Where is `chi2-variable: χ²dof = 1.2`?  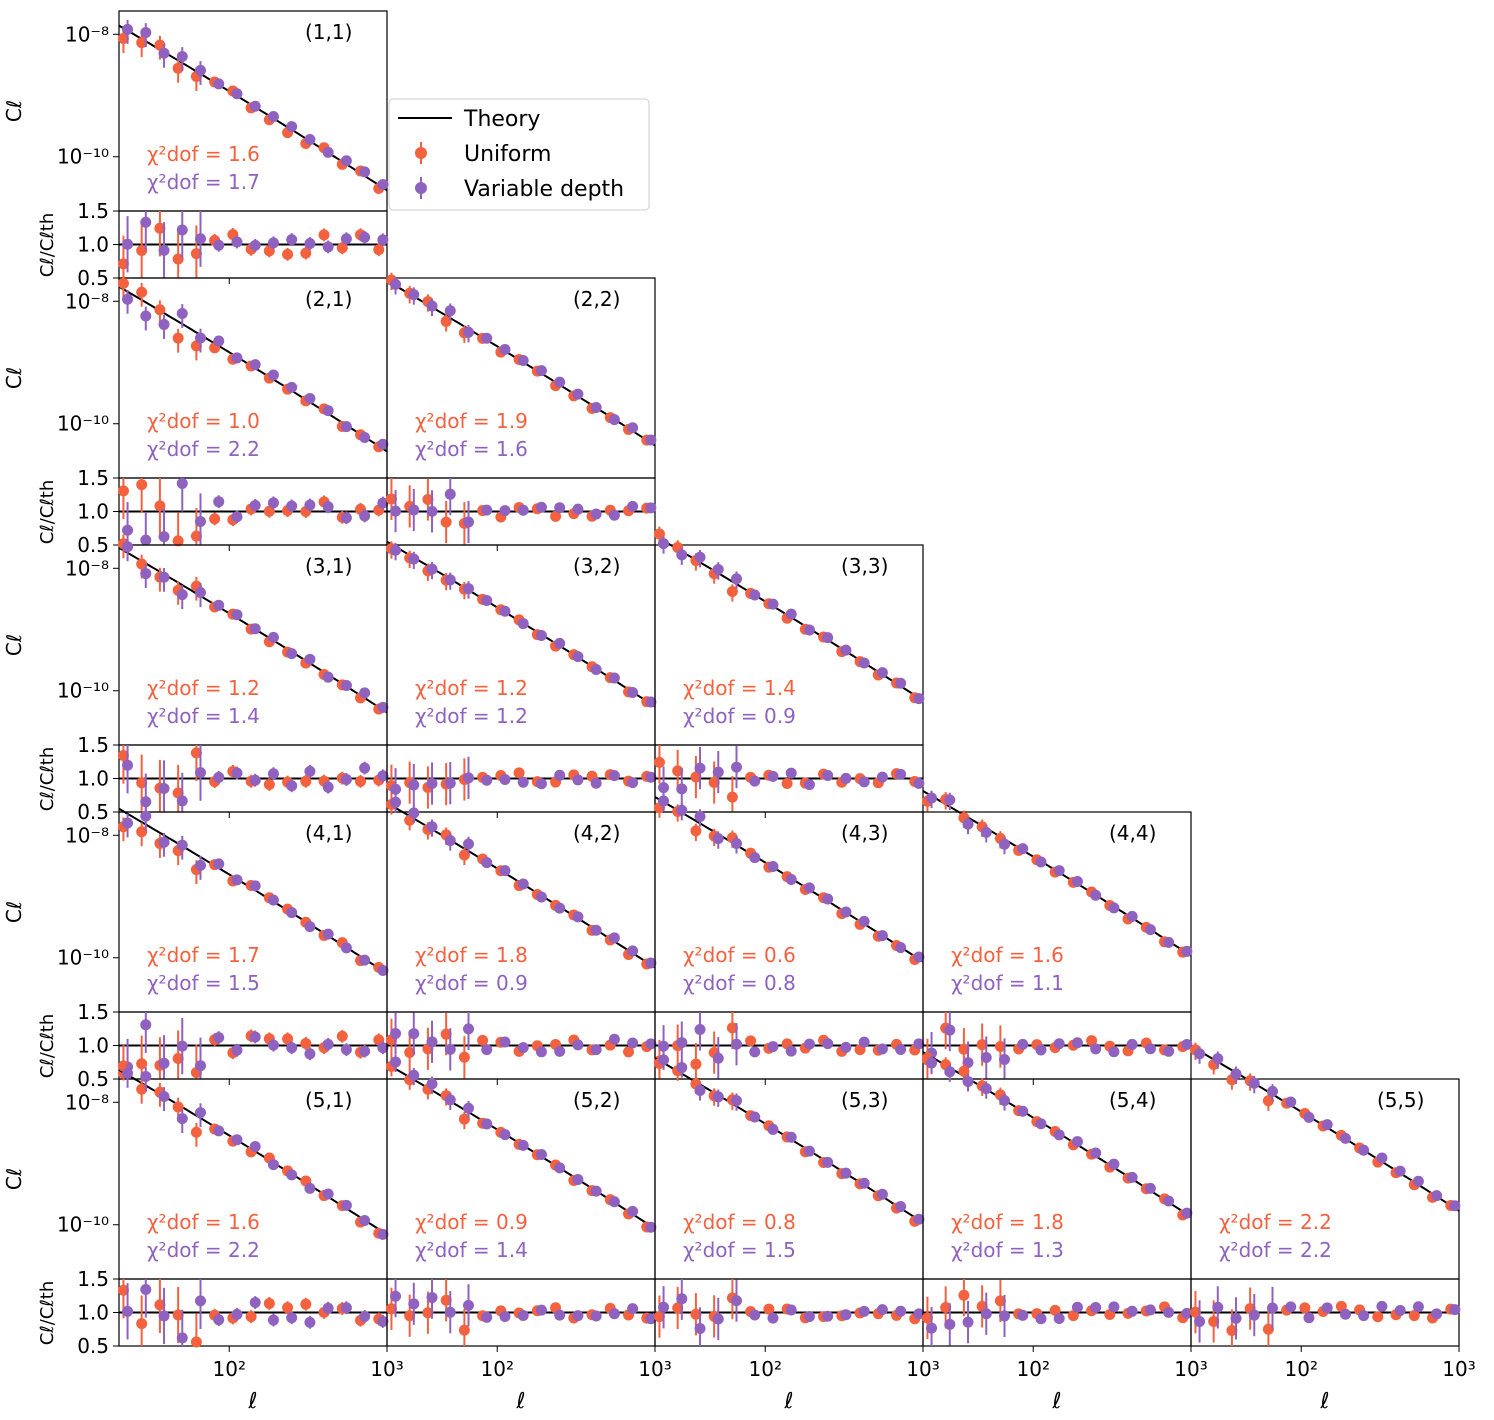 chi2-variable: χ²dof = 1.2 is located at coordinates (471, 716).